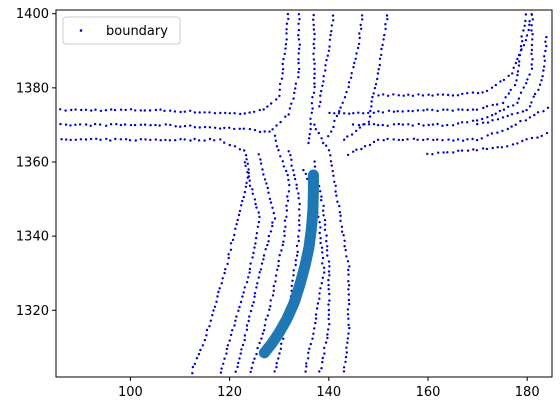  Describe the element at coordinates (288, 264) in the screenshot. I see `trajectory-path` at that location.